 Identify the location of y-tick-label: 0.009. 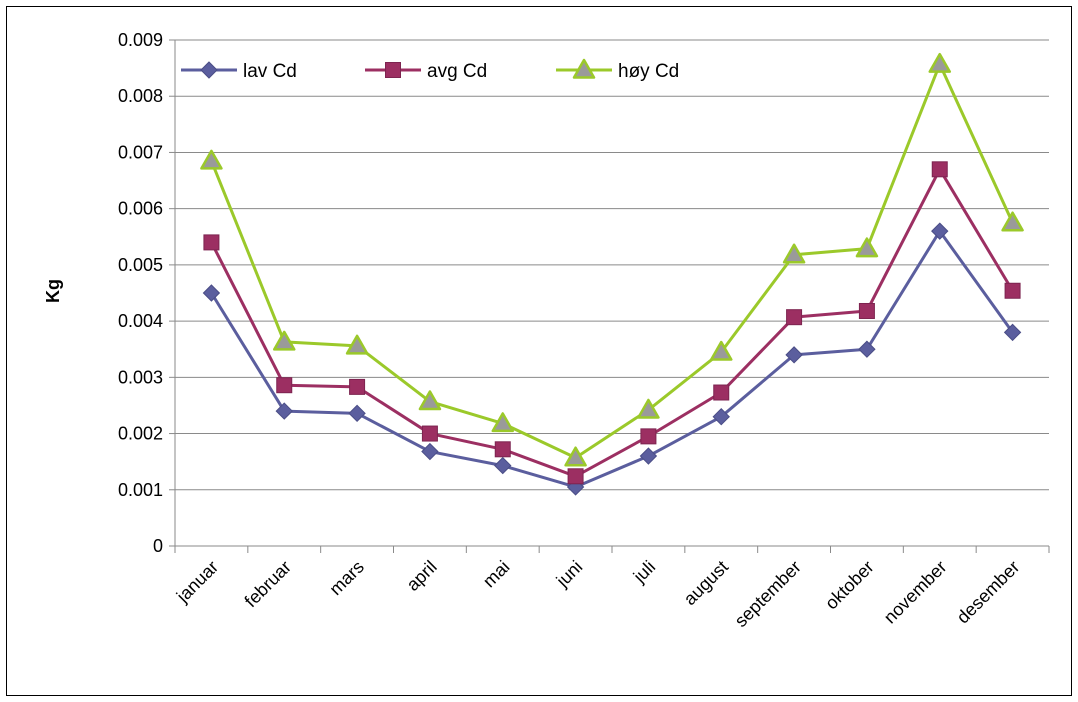
(140, 40).